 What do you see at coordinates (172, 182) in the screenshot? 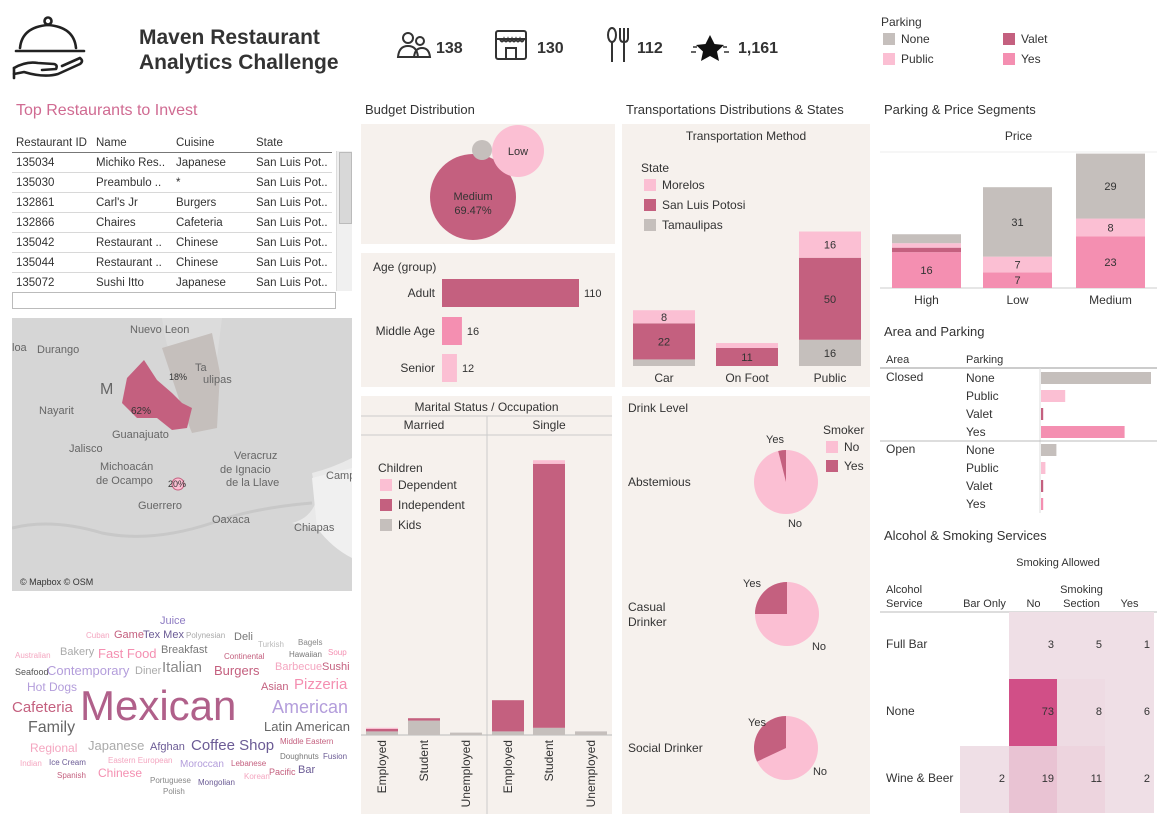
I see `table-row: 135030 Preambulo .. * San Luis Pot..` at bounding box center [172, 182].